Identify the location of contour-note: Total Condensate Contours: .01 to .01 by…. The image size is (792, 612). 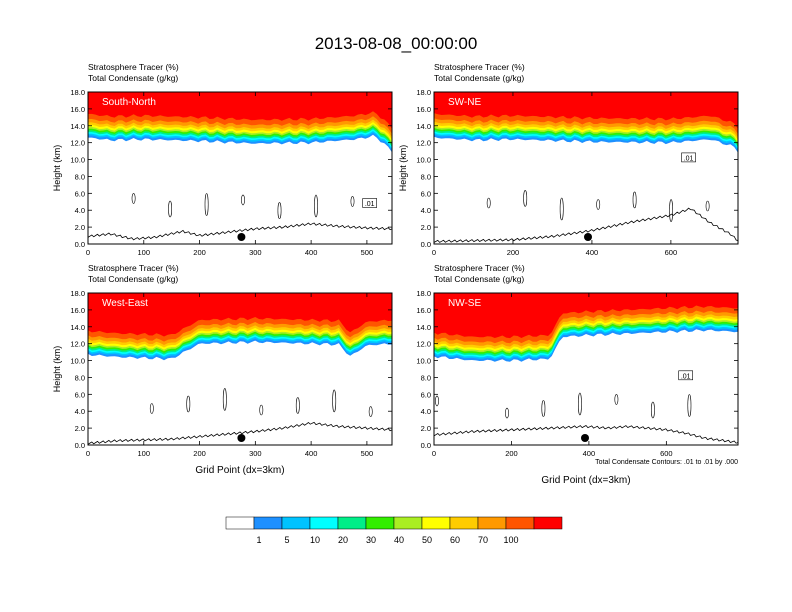
(666, 462).